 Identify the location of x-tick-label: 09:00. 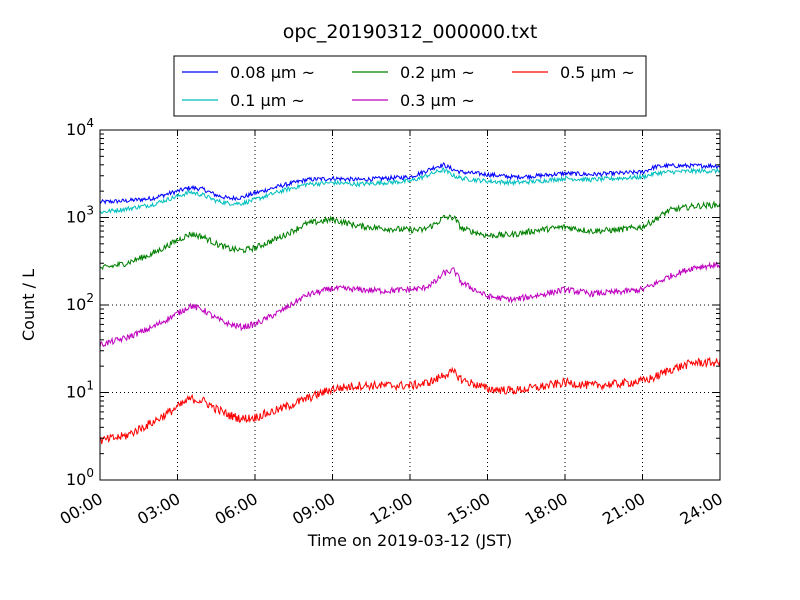
(313, 509).